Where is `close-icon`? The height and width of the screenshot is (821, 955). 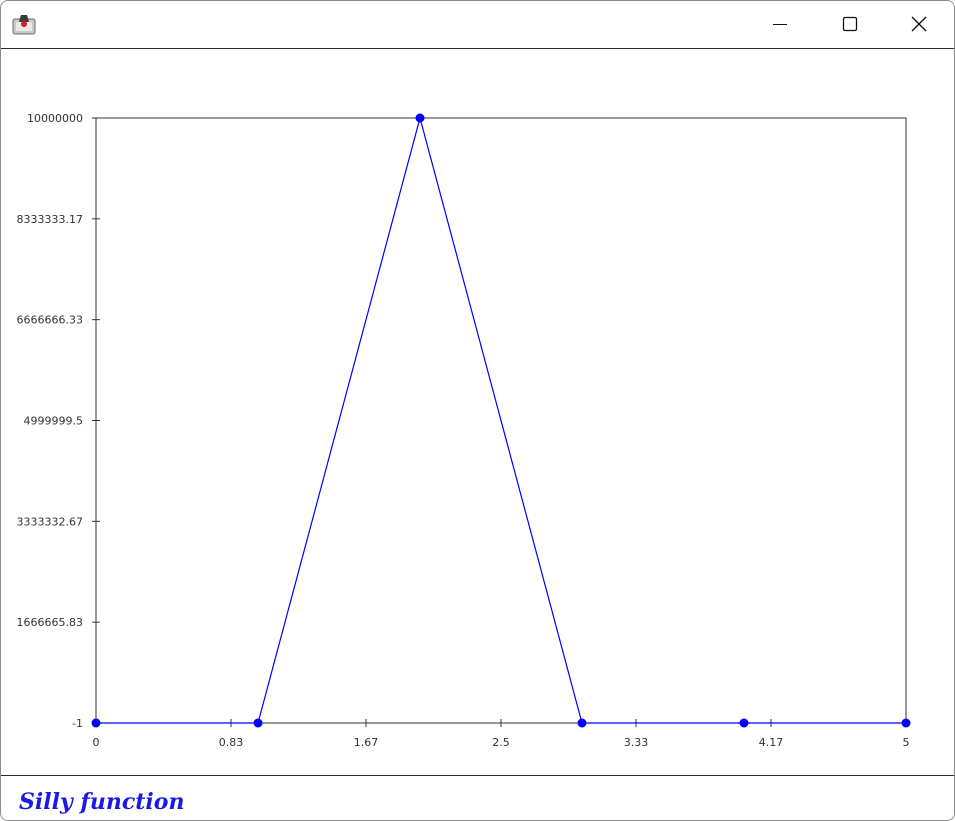
close-icon is located at coordinates (919, 24).